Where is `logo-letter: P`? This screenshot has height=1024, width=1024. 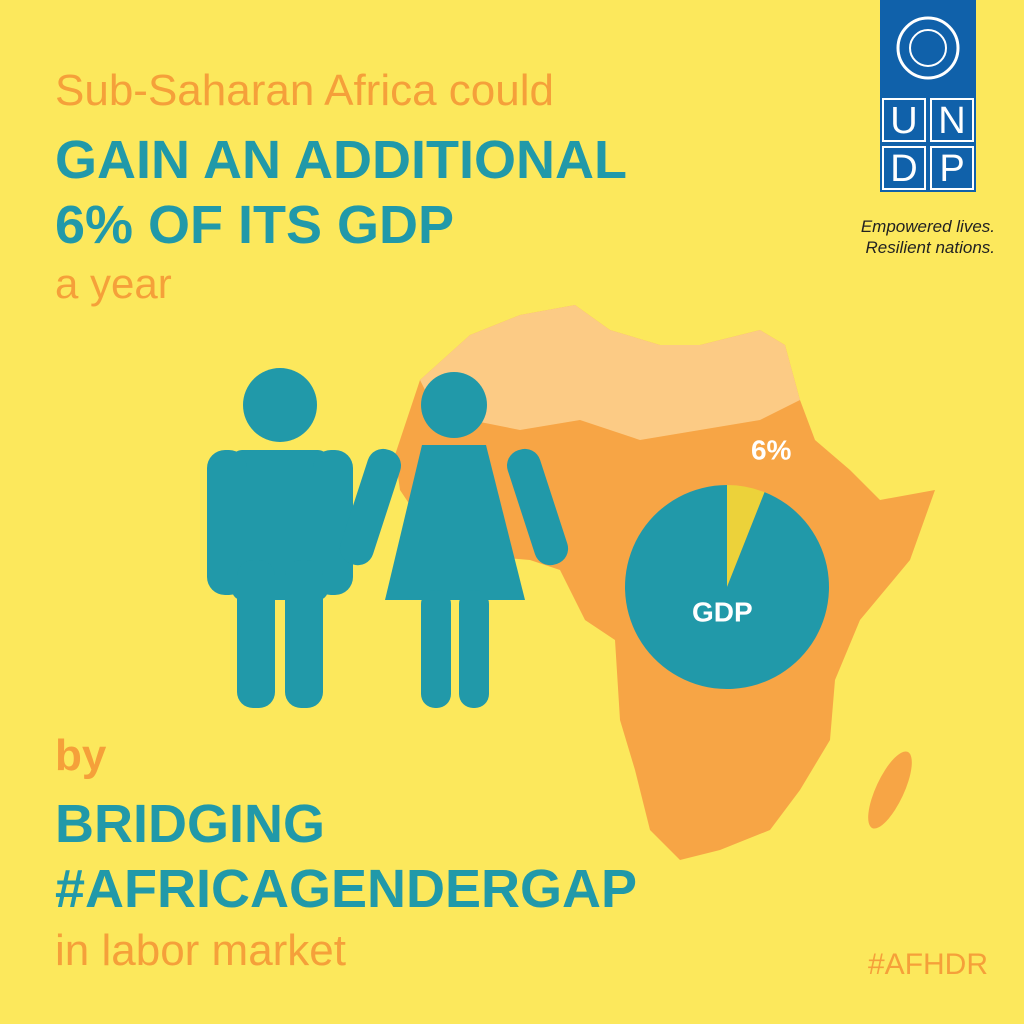
logo-letter: P is located at coordinates (951, 169).